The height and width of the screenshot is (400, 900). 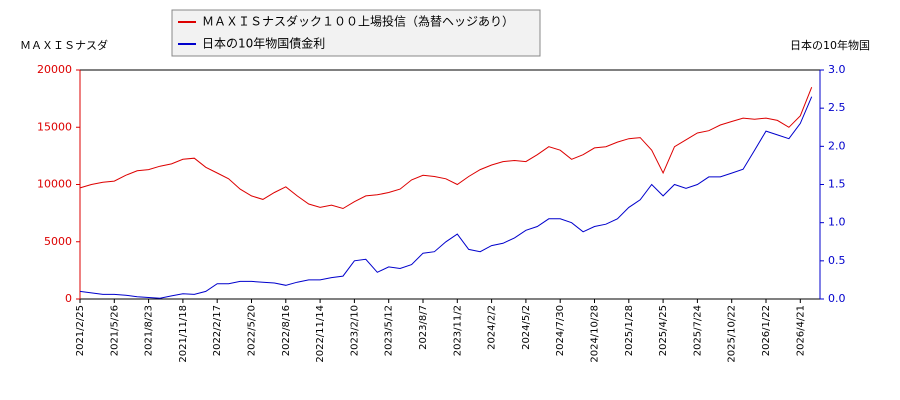 What do you see at coordinates (800, 330) in the screenshot?
I see `x-tick-label: 2026/4/21` at bounding box center [800, 330].